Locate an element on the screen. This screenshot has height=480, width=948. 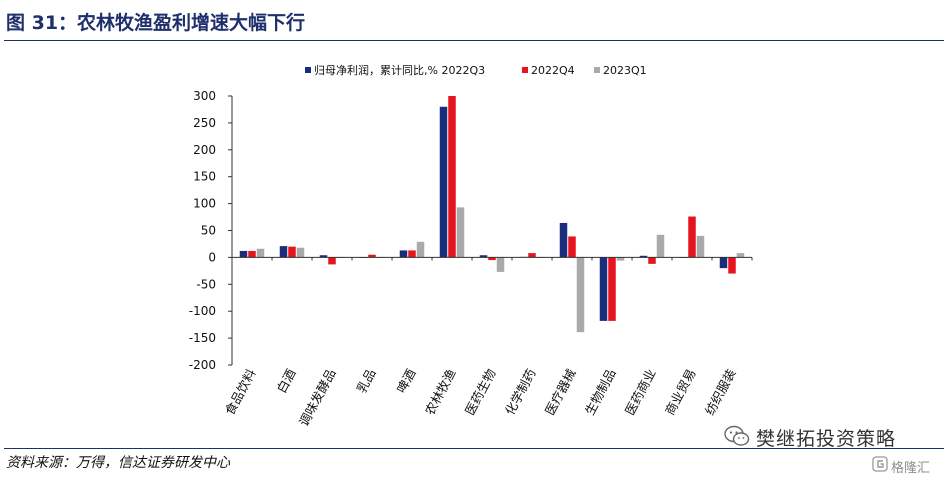
y-tick-label: 150 is located at coordinates (204, 177).